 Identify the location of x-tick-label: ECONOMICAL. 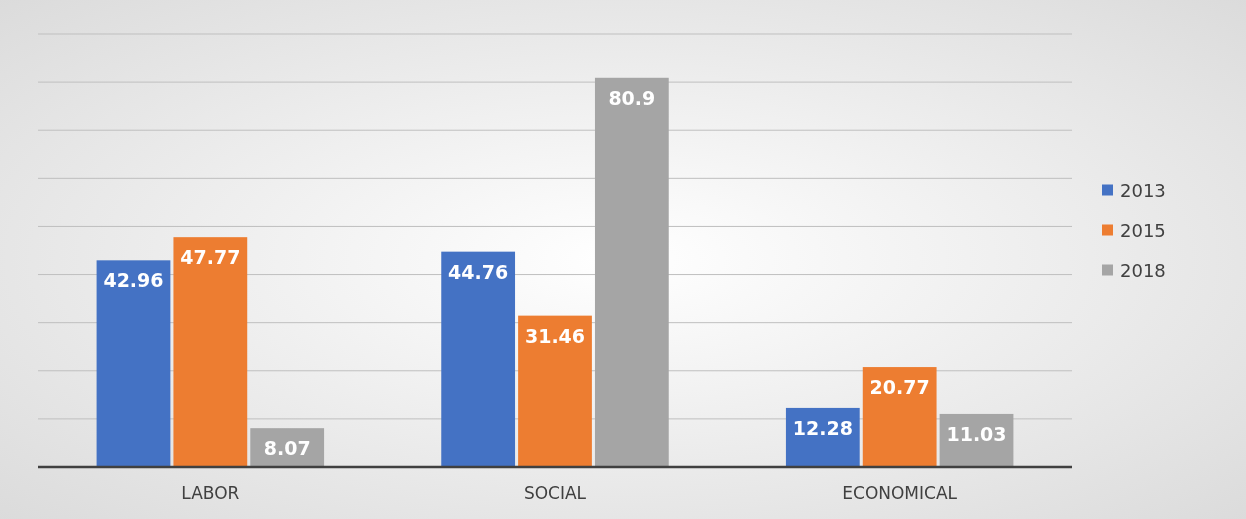
(900, 493).